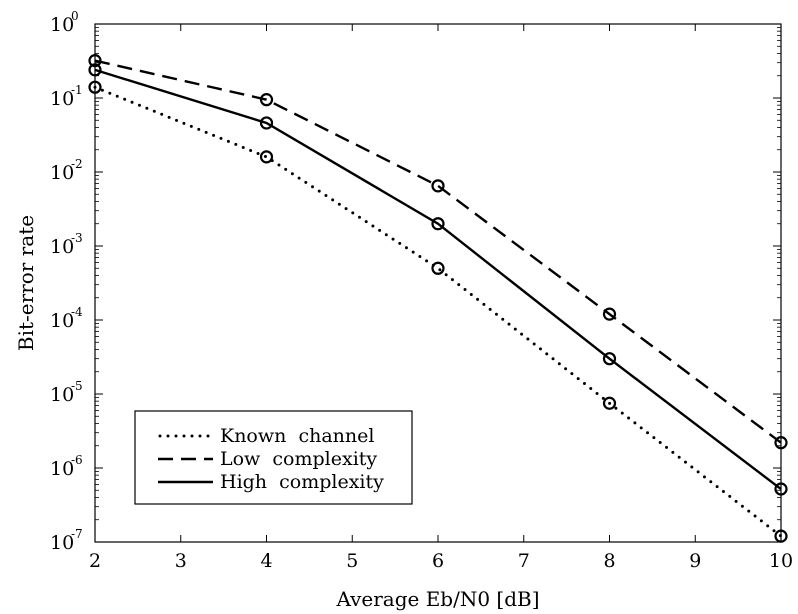  I want to click on y-tick-label-exponent: 0, so click(75, 16).